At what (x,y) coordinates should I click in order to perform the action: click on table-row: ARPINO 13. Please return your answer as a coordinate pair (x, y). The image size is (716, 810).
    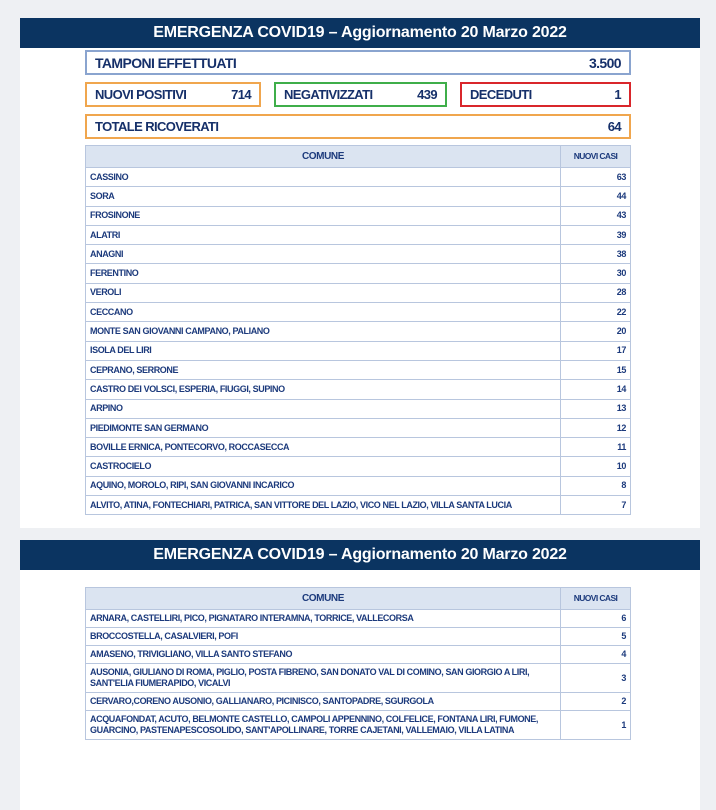
    Looking at the image, I should click on (358, 408).